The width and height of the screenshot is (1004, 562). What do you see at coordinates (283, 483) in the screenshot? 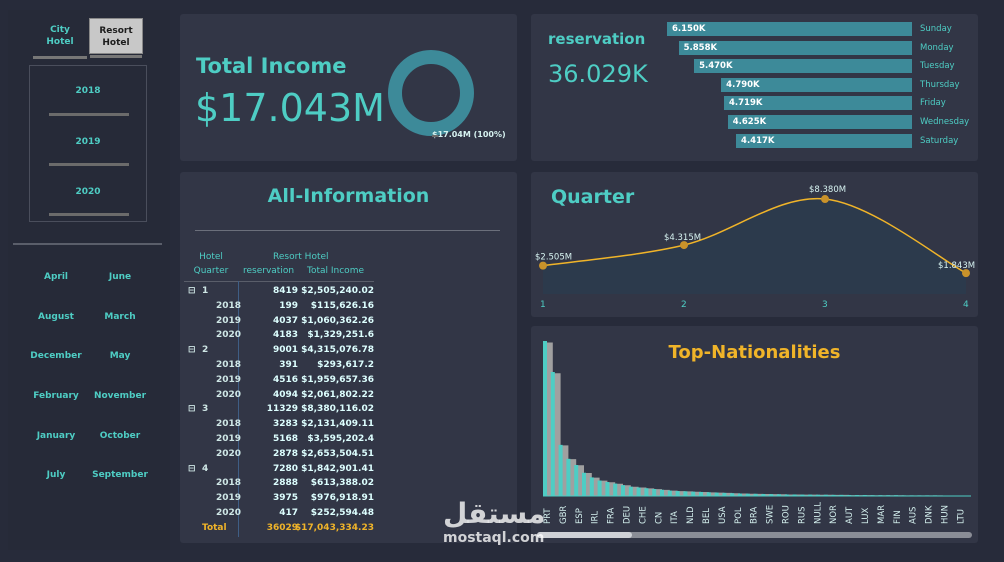
I see `table-row: 2018 2888 $613,388.02` at bounding box center [283, 483].